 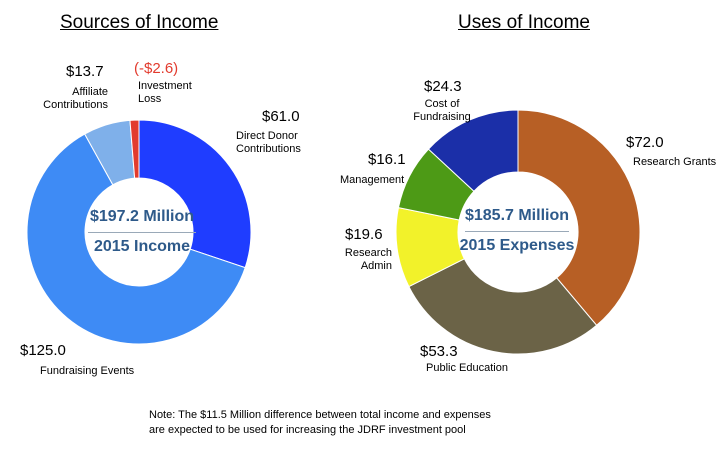 What do you see at coordinates (387, 159) in the screenshot?
I see `management-value: $16.1` at bounding box center [387, 159].